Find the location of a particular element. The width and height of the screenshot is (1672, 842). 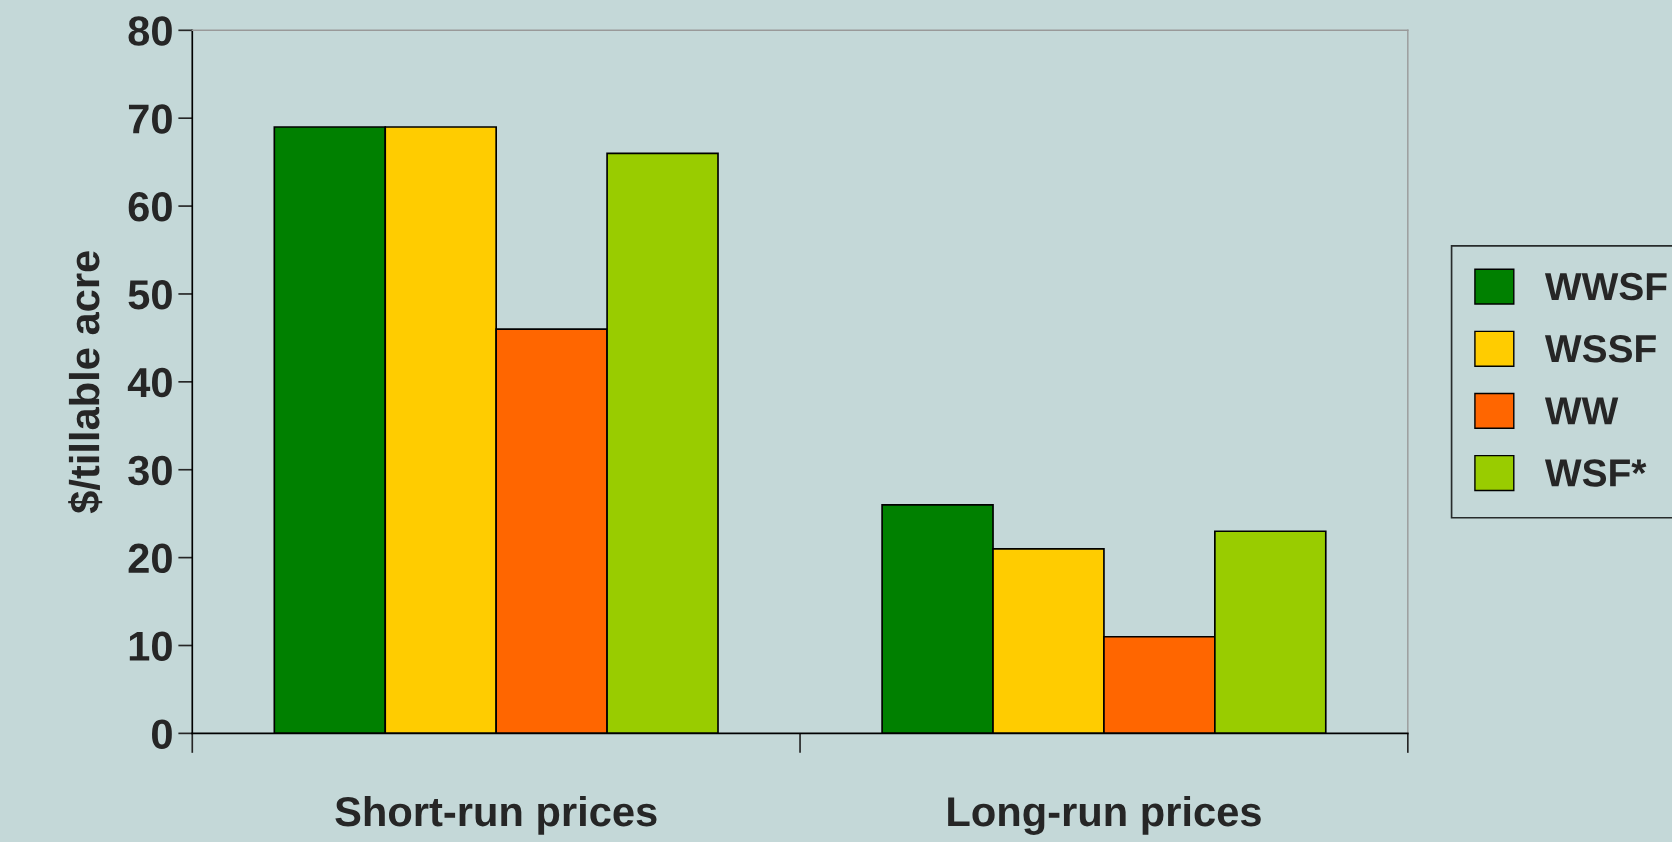

legend-label: WSSF is located at coordinates (1600, 348).